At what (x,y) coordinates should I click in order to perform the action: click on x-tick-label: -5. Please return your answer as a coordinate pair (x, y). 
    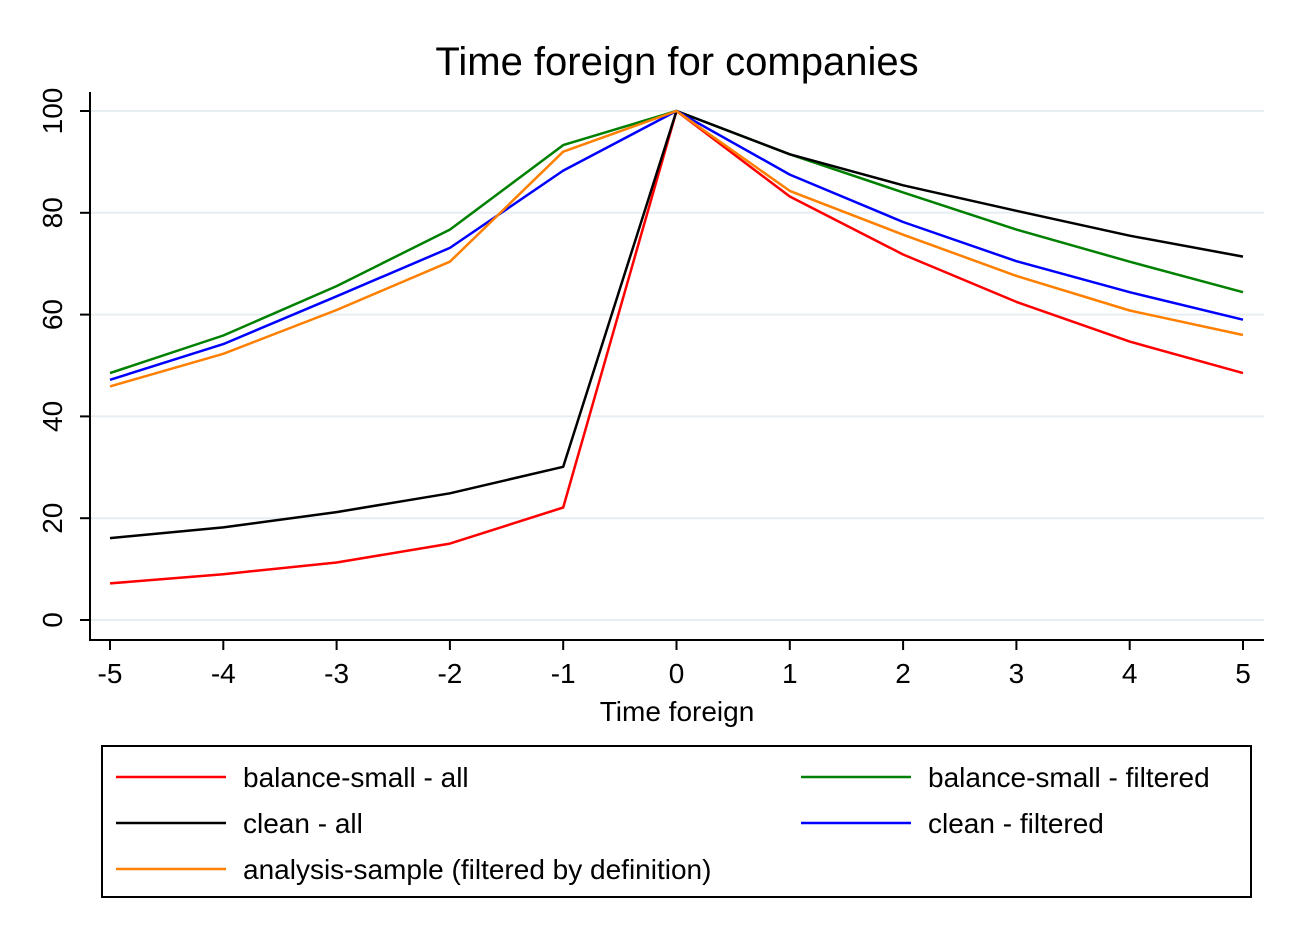
    Looking at the image, I should click on (110, 673).